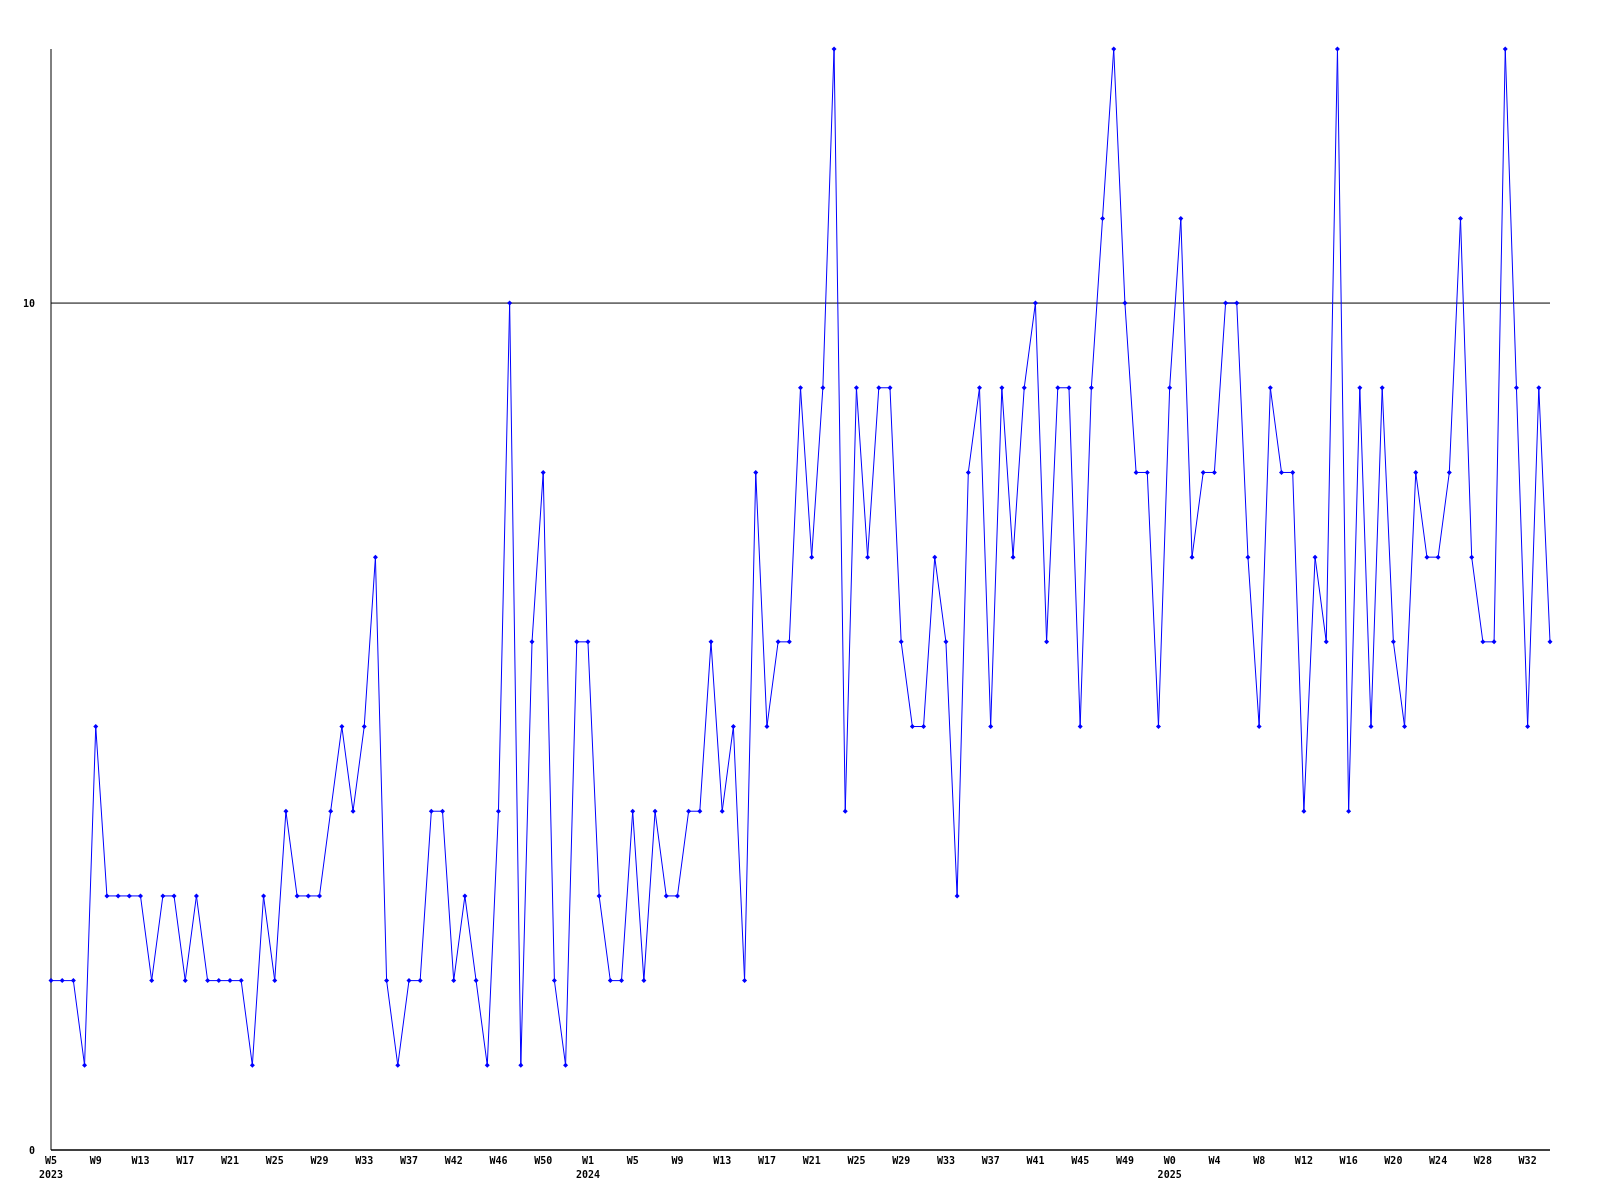 This screenshot has width=1600, height=1200. I want to click on x-tick-label: W45, so click(1080, 1160).